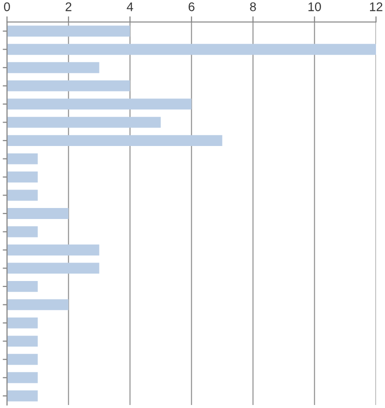 The height and width of the screenshot is (408, 385). I want to click on x-tick-label: 2, so click(69, 7).